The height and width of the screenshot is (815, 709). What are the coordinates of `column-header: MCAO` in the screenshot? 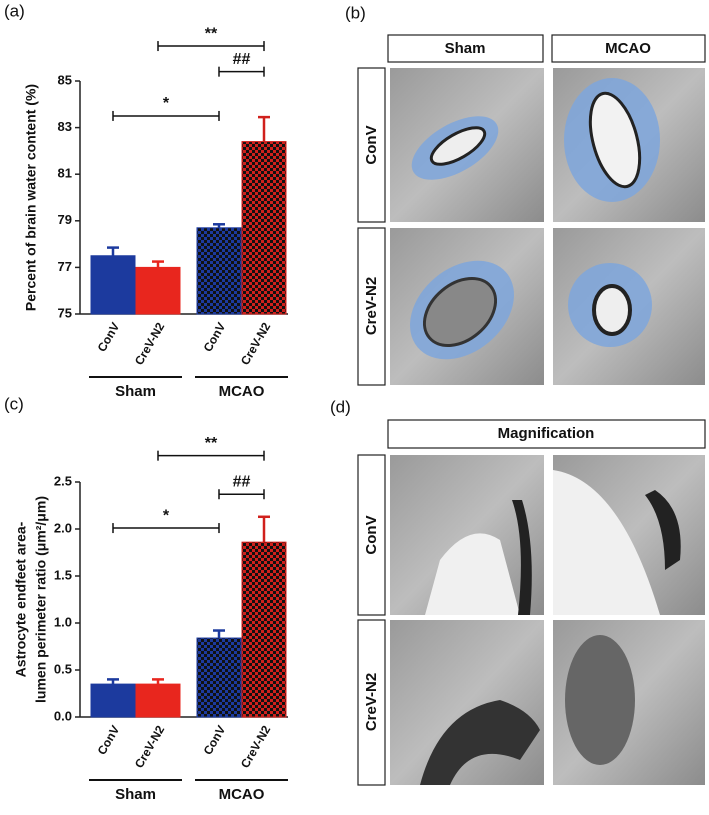 It's located at (628, 48).